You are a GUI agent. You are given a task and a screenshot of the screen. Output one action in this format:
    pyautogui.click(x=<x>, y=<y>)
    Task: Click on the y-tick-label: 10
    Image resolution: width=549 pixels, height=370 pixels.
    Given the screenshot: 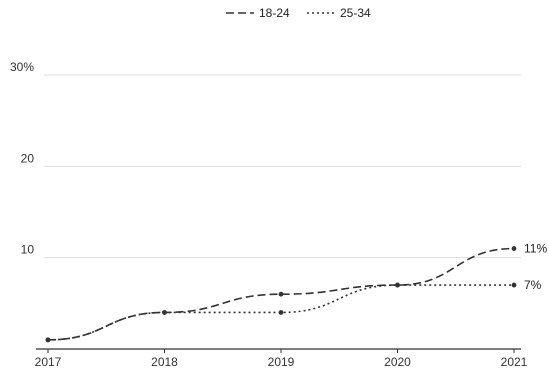 What is the action you would take?
    pyautogui.click(x=28, y=250)
    